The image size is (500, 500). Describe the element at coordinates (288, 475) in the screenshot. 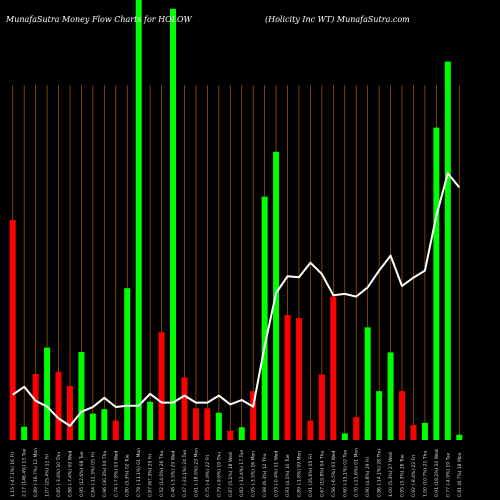

I see `x-tick-label: 0.93 (4.1%) 10 Tue` at that location.